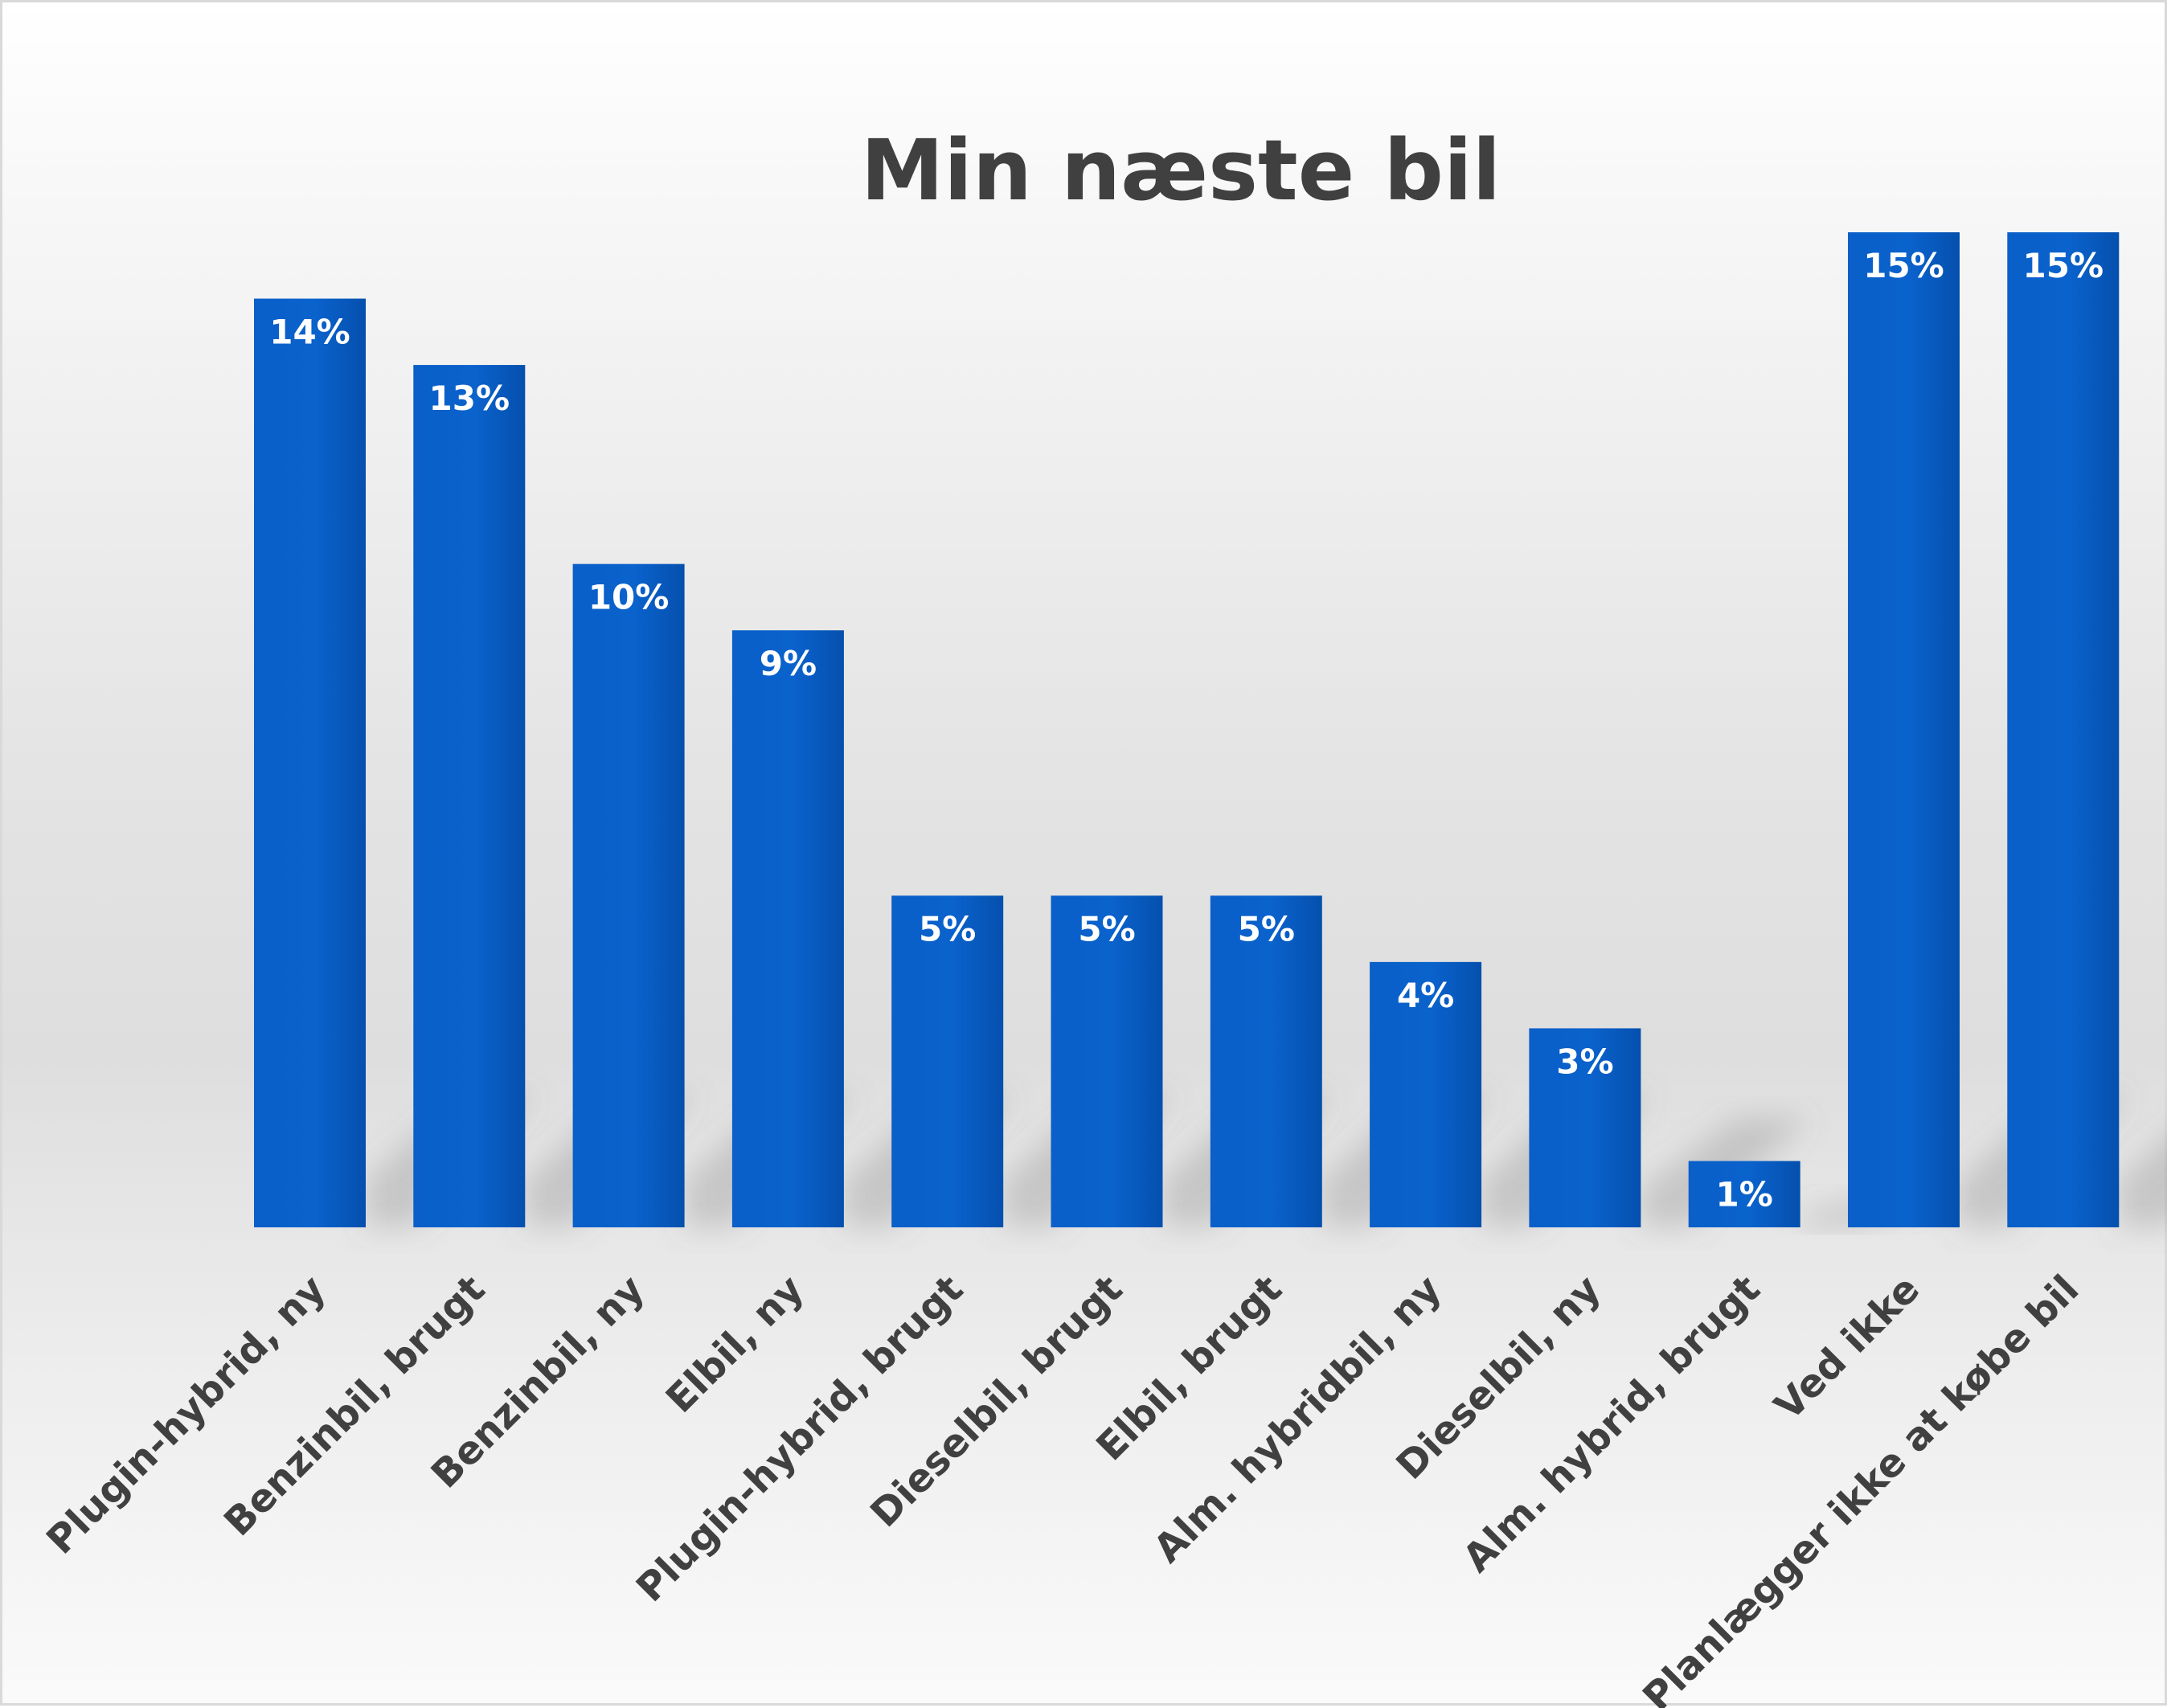  Describe the element at coordinates (629, 597) in the screenshot. I see `data-label: 10%` at that location.